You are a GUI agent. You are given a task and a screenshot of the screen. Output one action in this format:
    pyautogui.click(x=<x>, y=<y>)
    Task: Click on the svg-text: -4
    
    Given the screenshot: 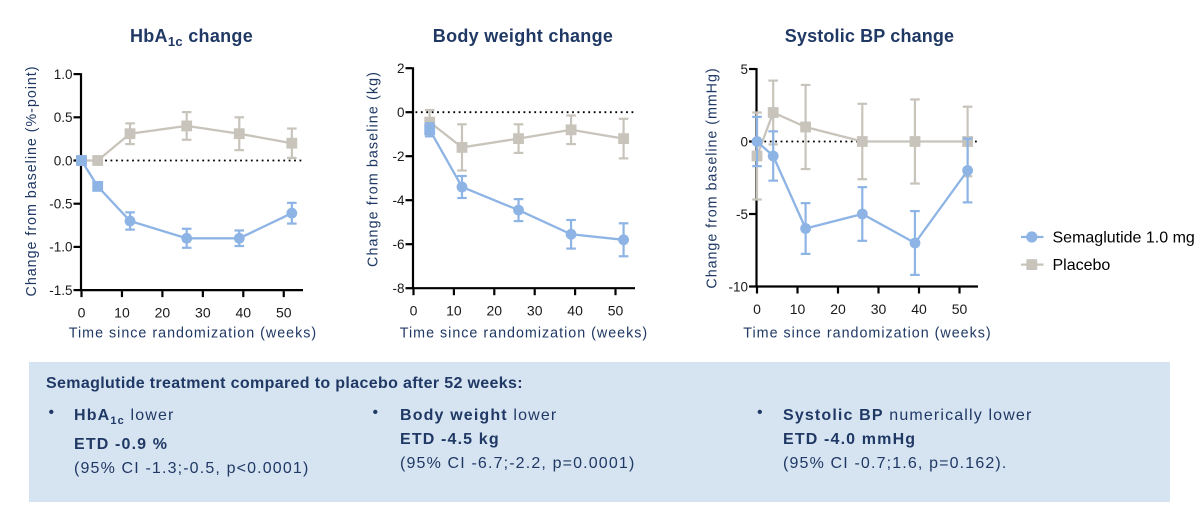 What is the action you would take?
    pyautogui.click(x=398, y=200)
    